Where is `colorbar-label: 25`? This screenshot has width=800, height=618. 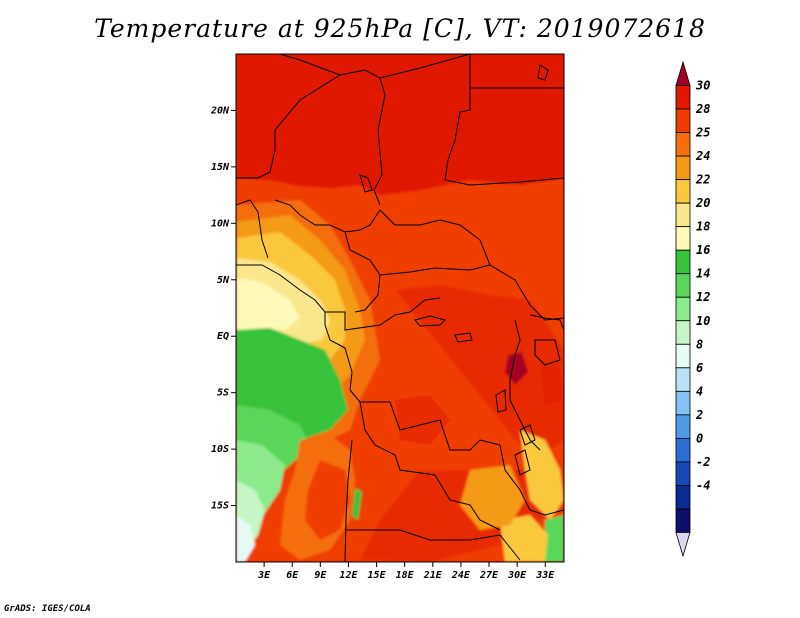 colorbar-label: 25 is located at coordinates (702, 133).